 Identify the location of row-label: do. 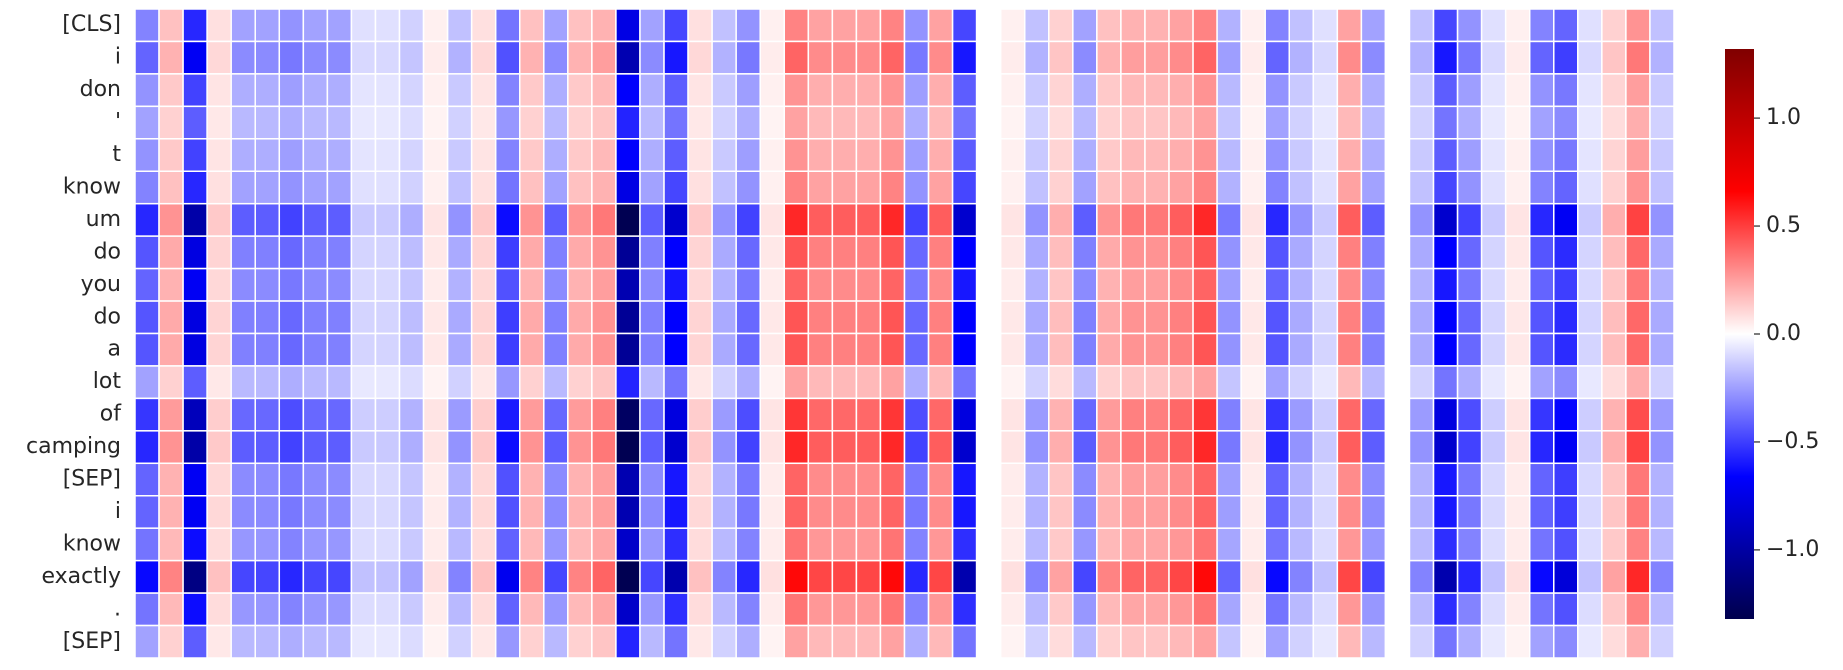
(107, 251).